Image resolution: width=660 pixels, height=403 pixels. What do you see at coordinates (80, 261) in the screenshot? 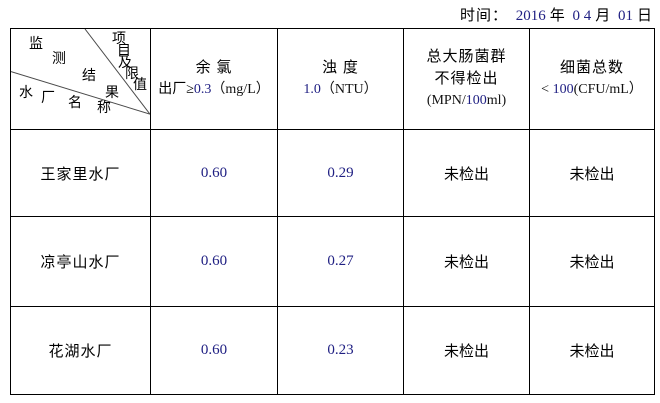
I see `plant-name-cell: 凉亭山水厂` at bounding box center [80, 261].